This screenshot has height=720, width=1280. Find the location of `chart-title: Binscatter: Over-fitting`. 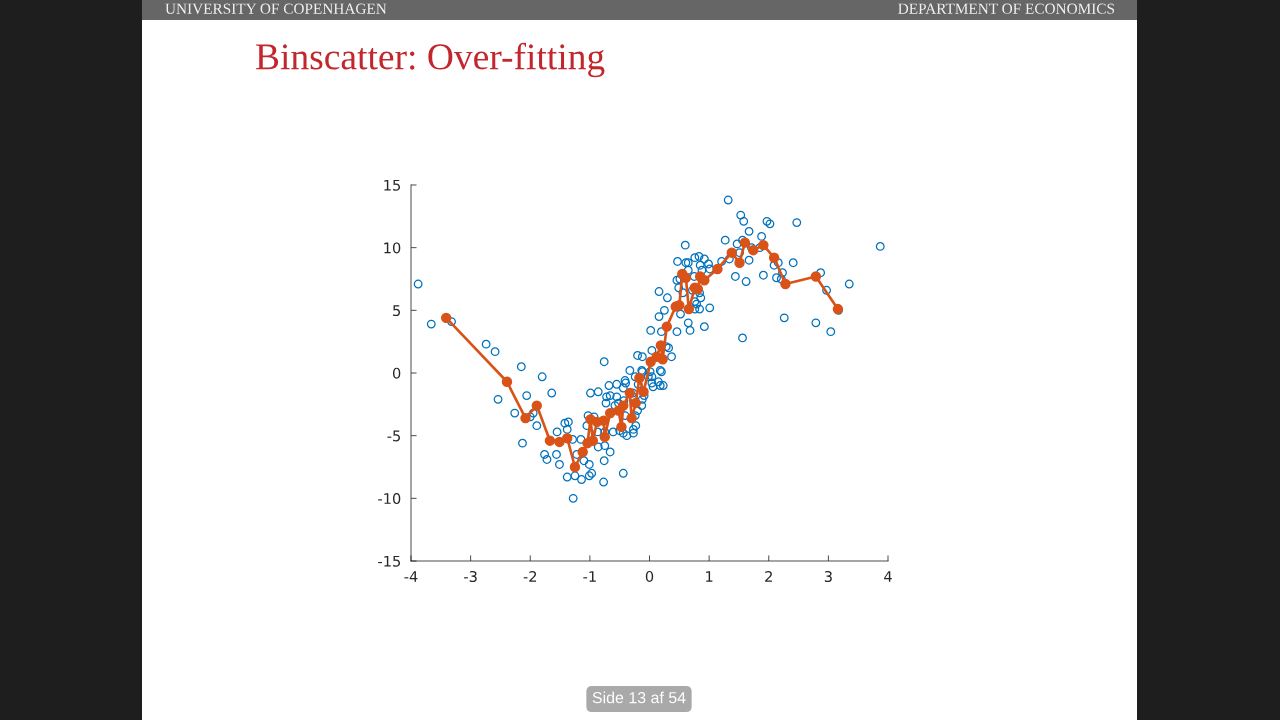

chart-title: Binscatter: Over-fitting is located at coordinates (430, 60).